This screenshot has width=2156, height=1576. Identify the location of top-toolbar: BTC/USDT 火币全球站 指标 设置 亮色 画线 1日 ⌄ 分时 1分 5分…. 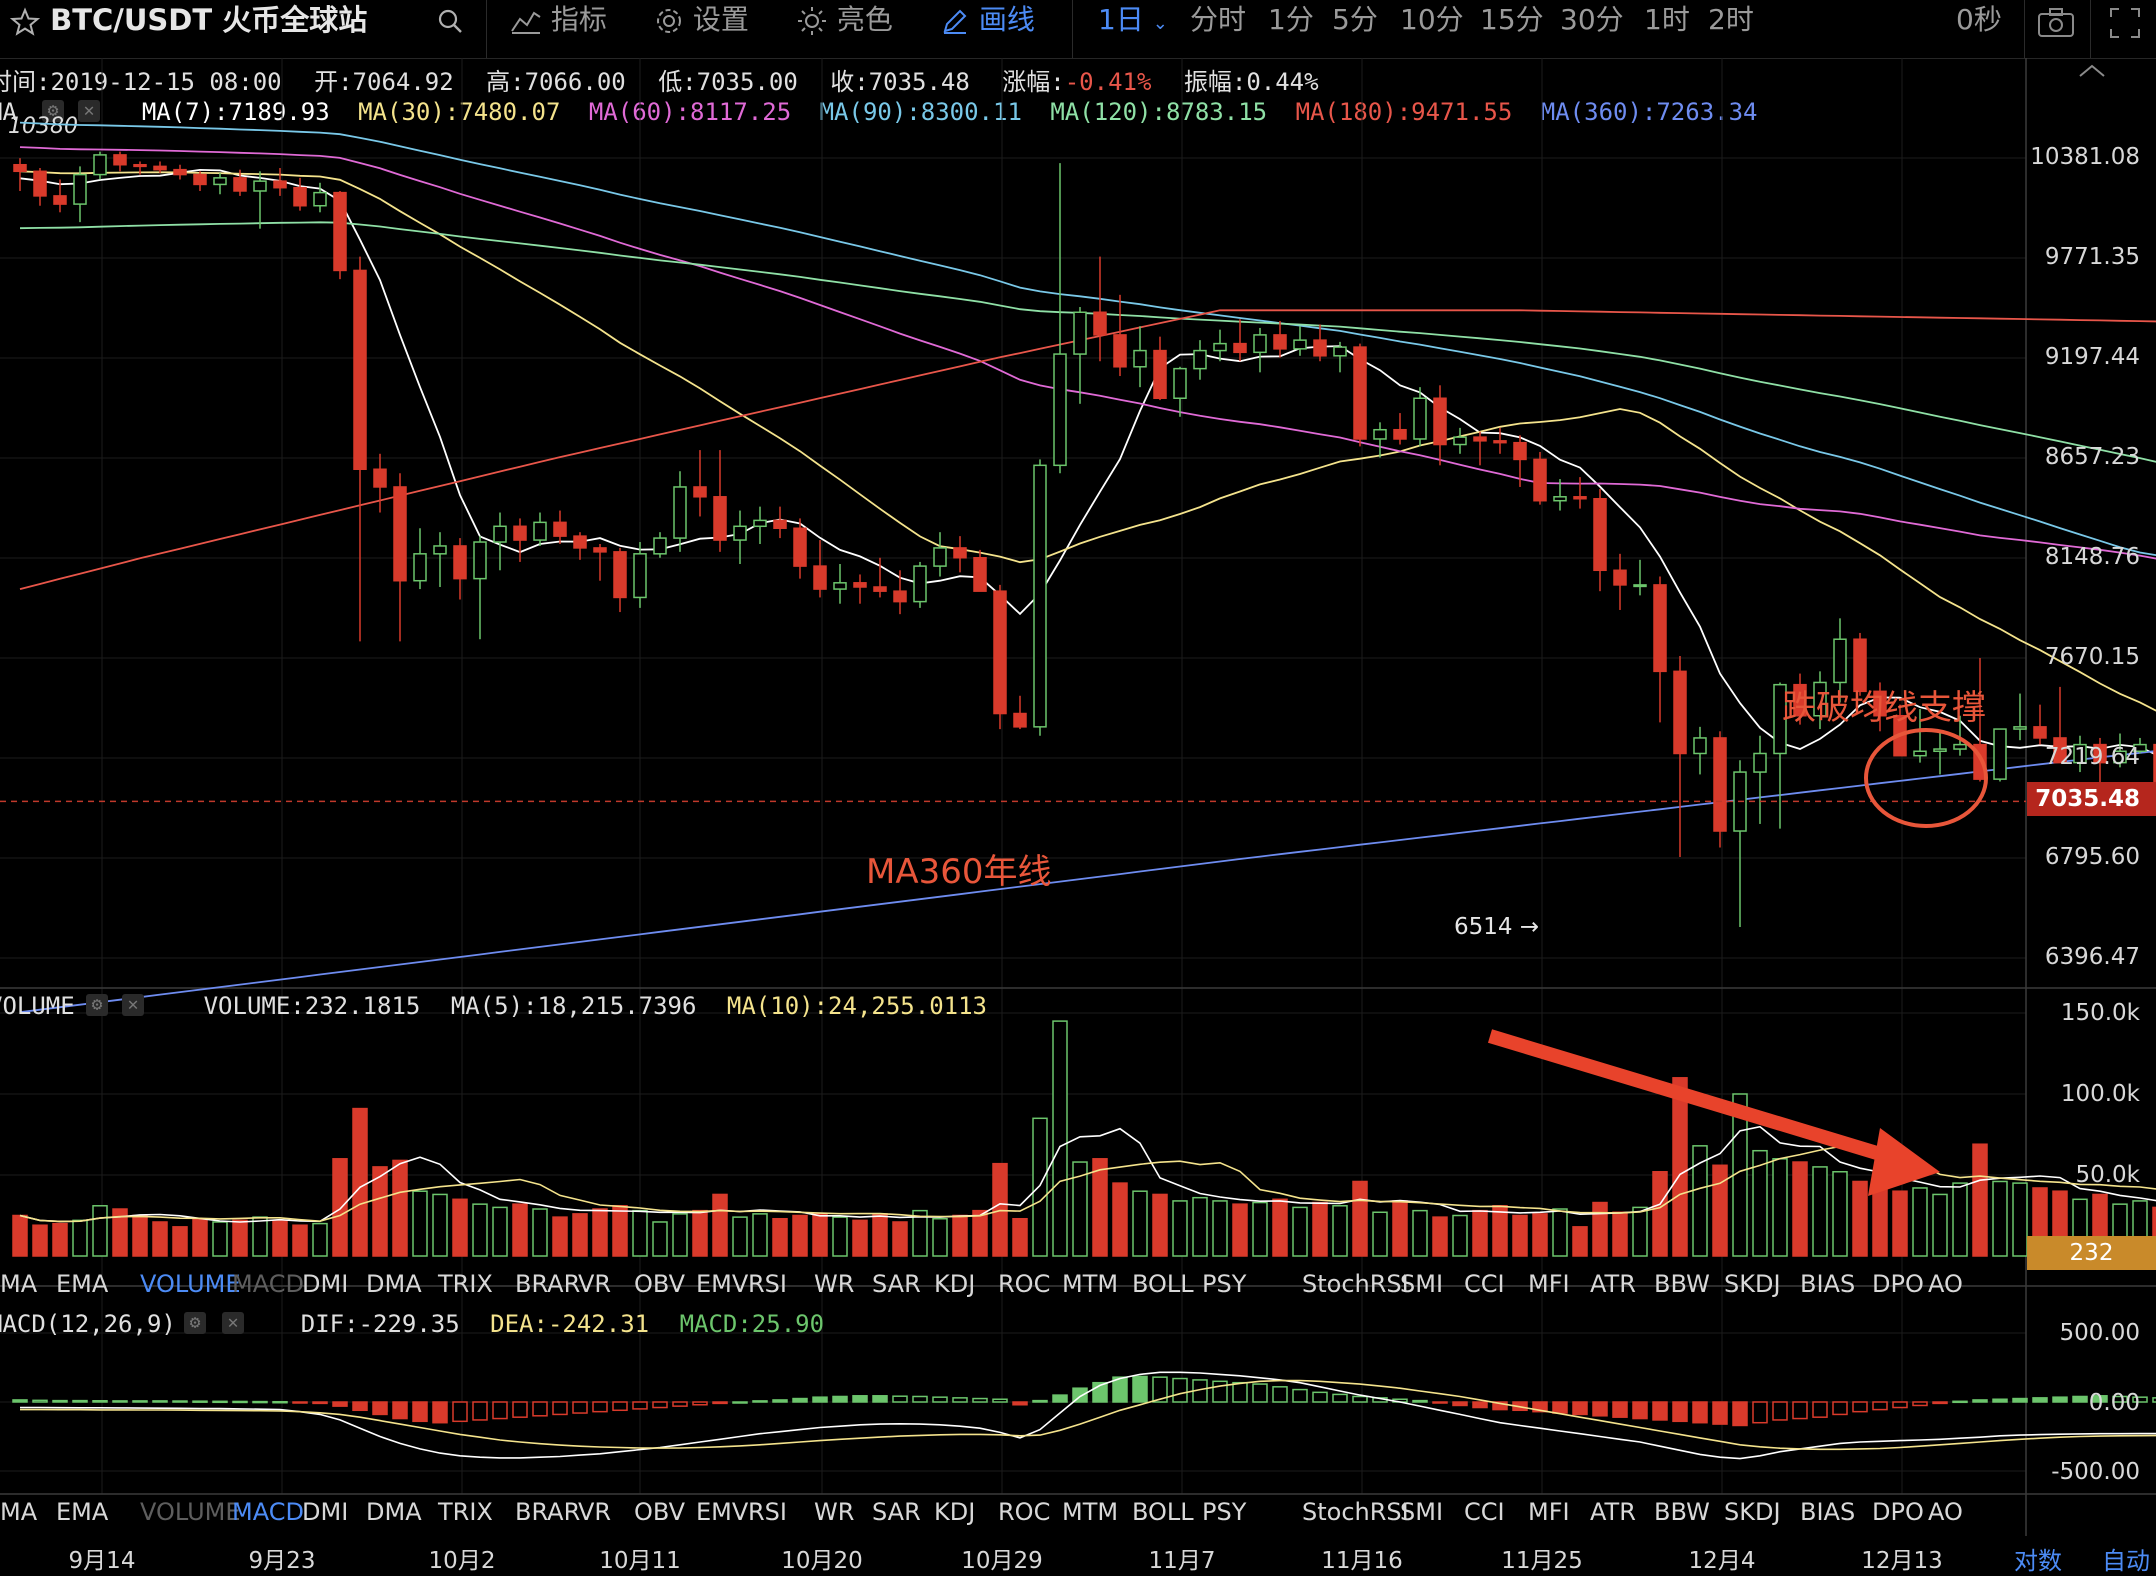
(1078, 29).